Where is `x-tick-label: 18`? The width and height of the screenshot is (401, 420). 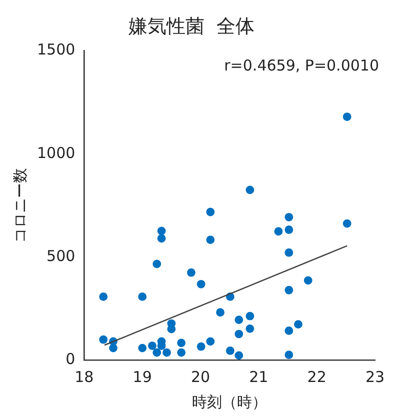
x-tick-label: 18 is located at coordinates (84, 377).